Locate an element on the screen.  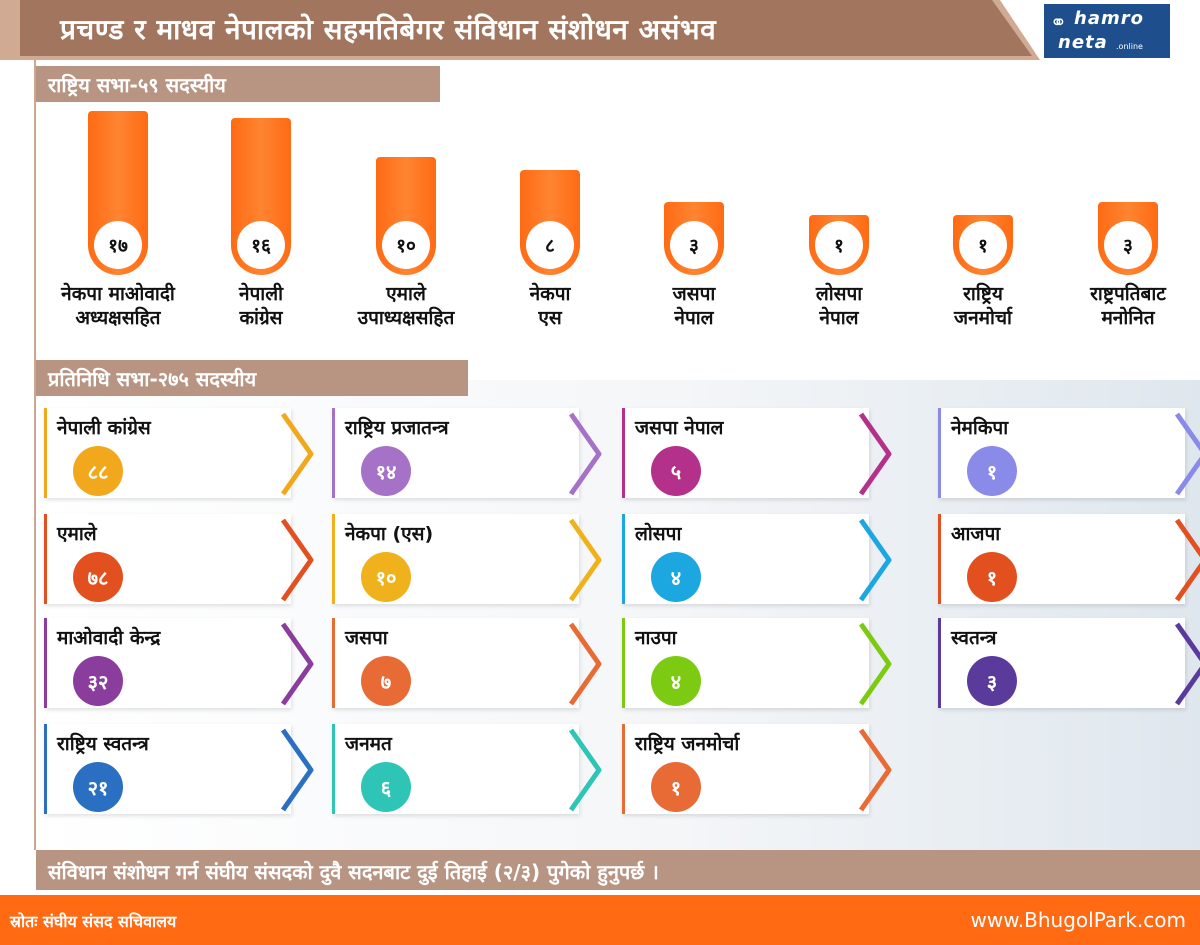
bar-category-label: राष्ट्रिय जनमोर्चा is located at coordinates (983, 306).